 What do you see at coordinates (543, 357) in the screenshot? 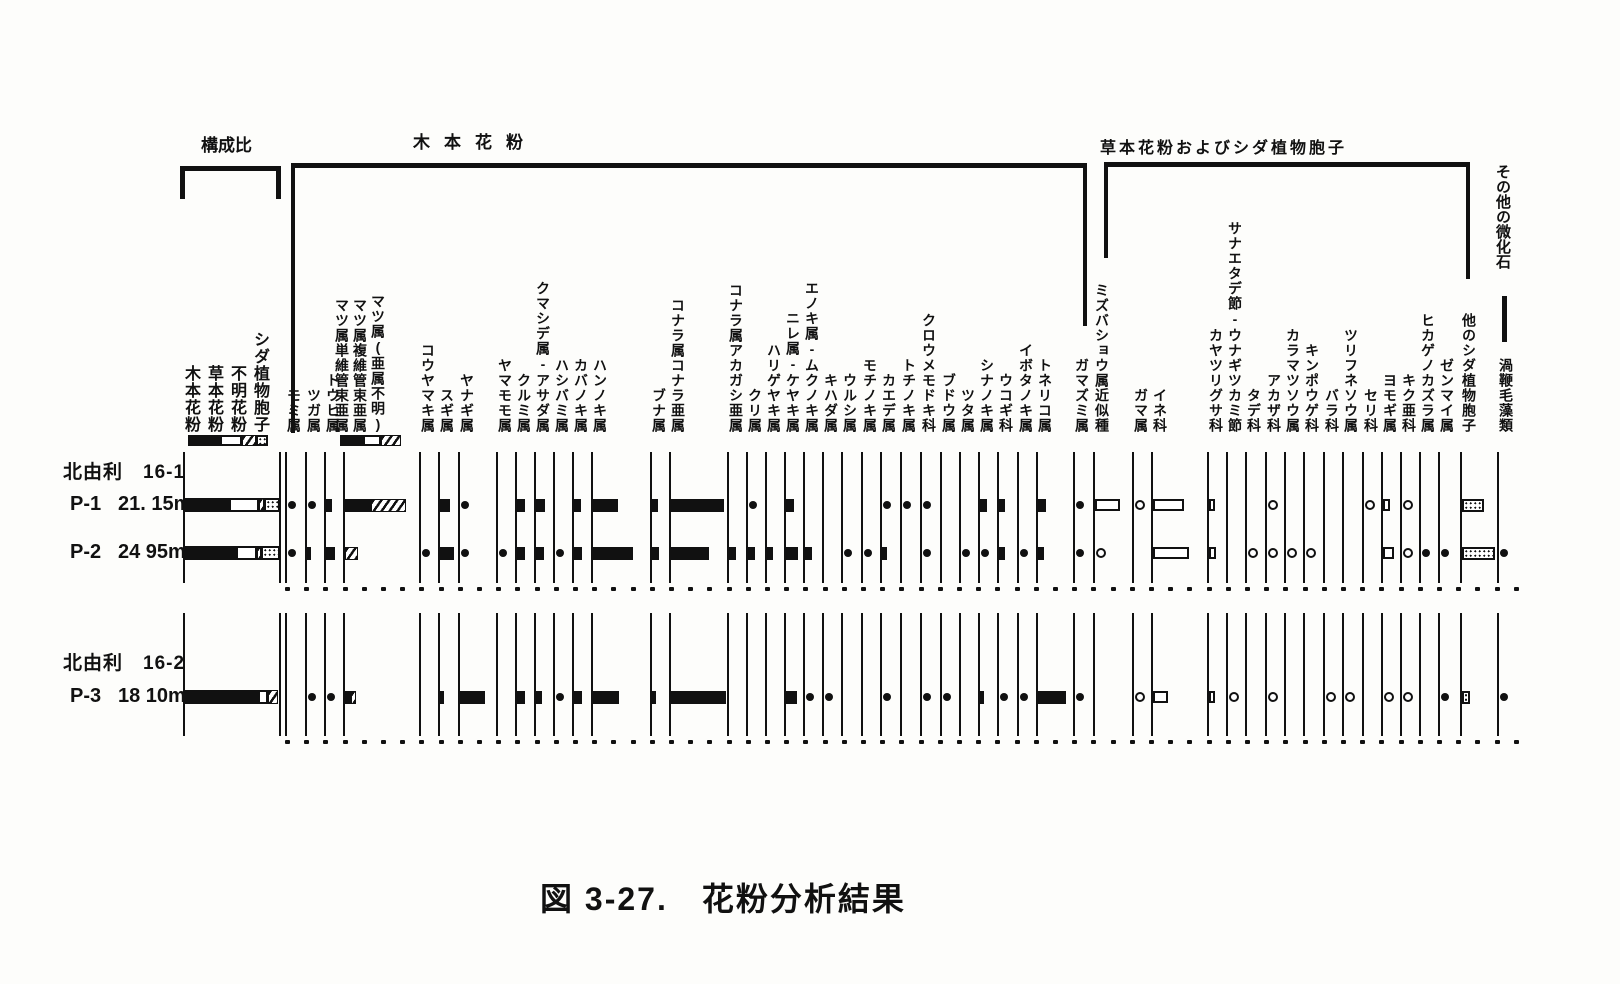
I see `column-label-クマシデ属-アサダ属: クマシデ属-アサダ属` at bounding box center [543, 357].